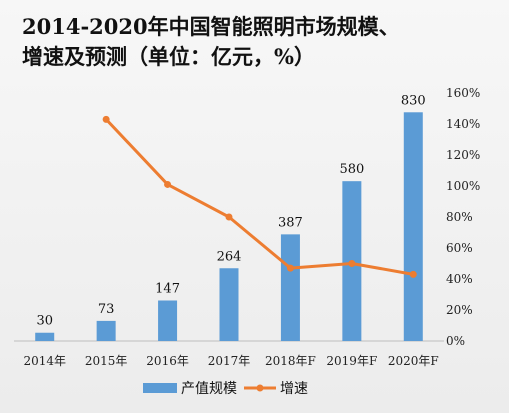 This screenshot has width=509, height=413. Describe the element at coordinates (463, 124) in the screenshot. I see `right-y-tick-label: 140%` at that location.